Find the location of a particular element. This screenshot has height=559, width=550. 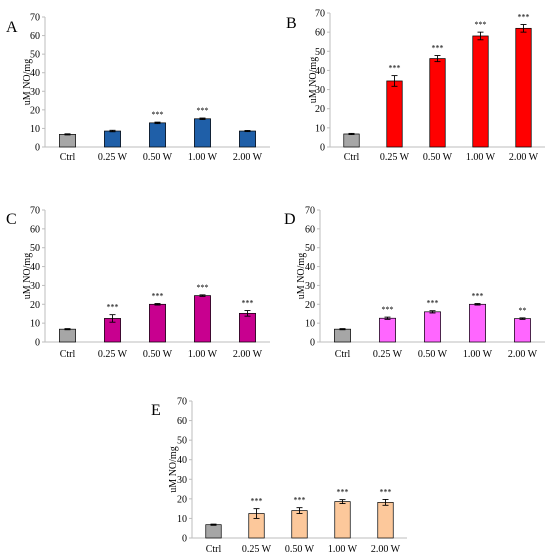

panel-letter: B is located at coordinates (291, 23).